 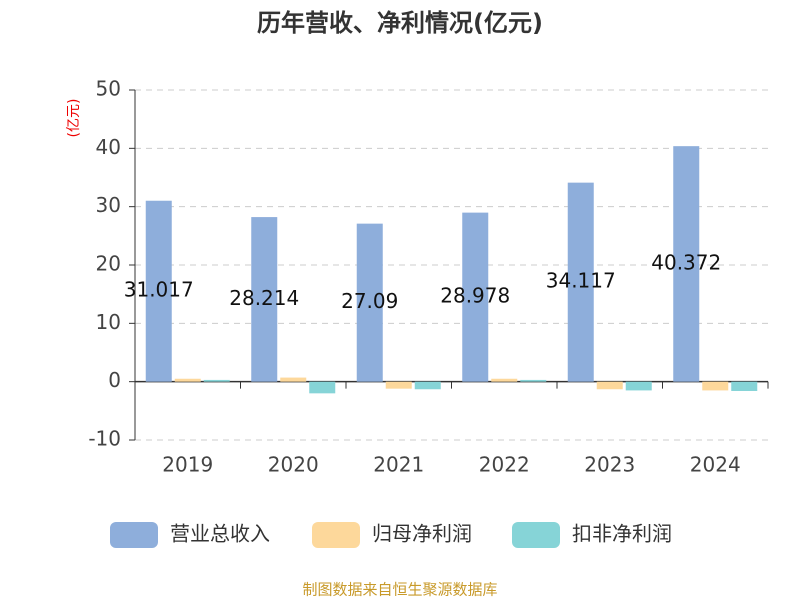 I want to click on chart-title: 历年营收、净利情况(亿元), so click(x=400, y=23).